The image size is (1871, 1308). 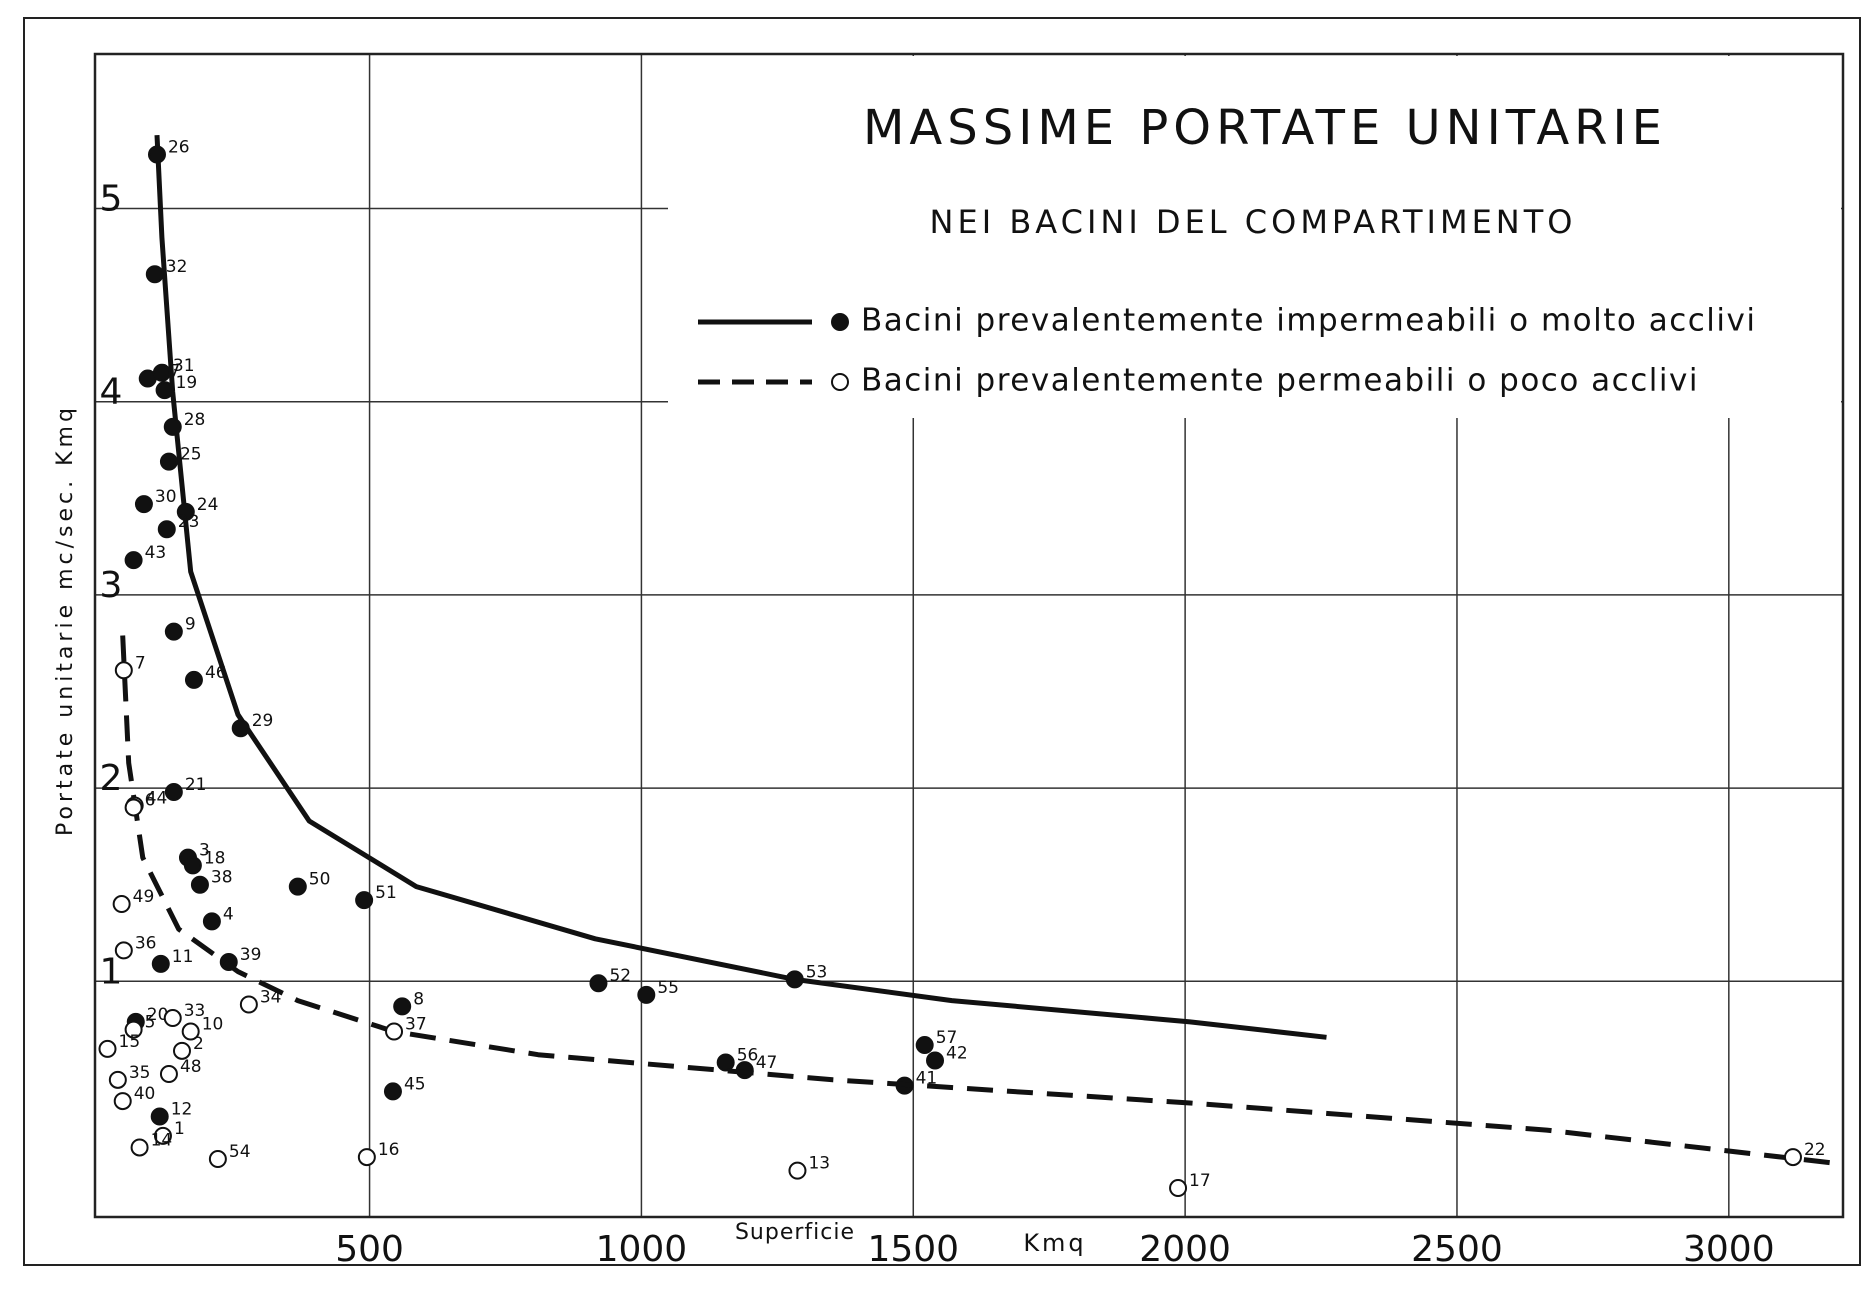 I want to click on point-label: 32, so click(x=177, y=267).